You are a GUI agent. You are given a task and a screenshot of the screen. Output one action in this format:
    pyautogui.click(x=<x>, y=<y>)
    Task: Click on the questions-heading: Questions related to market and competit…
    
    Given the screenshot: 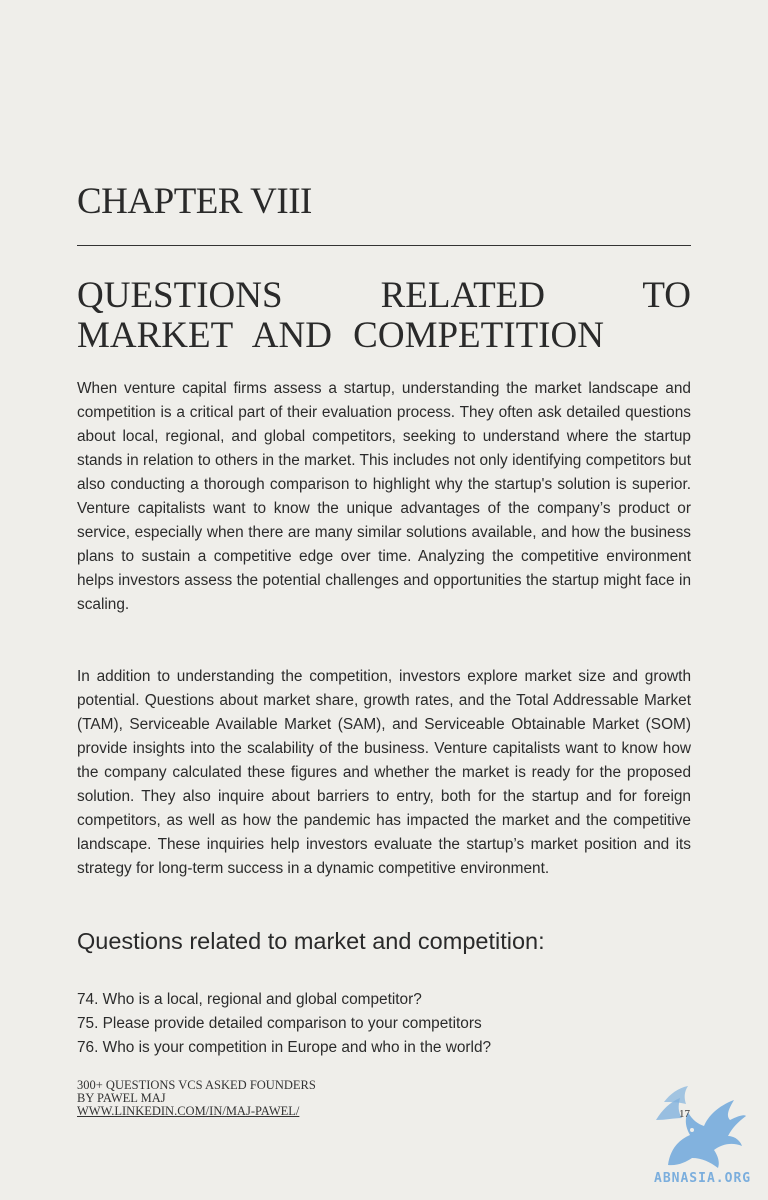 What is the action you would take?
    pyautogui.click(x=311, y=941)
    